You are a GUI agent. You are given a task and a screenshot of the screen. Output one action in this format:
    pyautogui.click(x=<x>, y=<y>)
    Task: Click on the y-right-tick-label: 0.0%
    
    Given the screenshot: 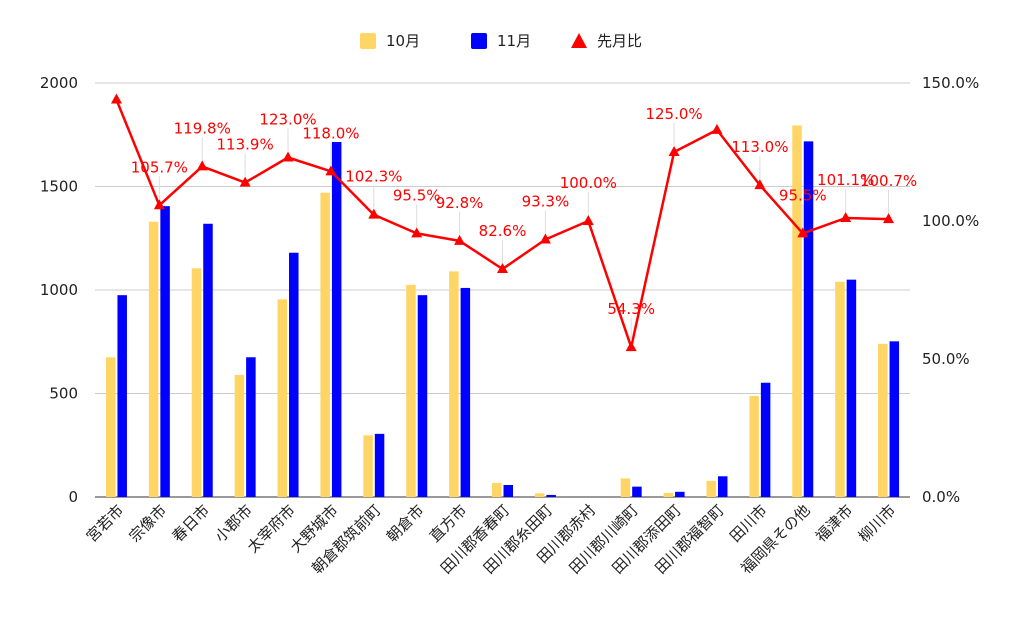 What is the action you would take?
    pyautogui.click(x=941, y=497)
    